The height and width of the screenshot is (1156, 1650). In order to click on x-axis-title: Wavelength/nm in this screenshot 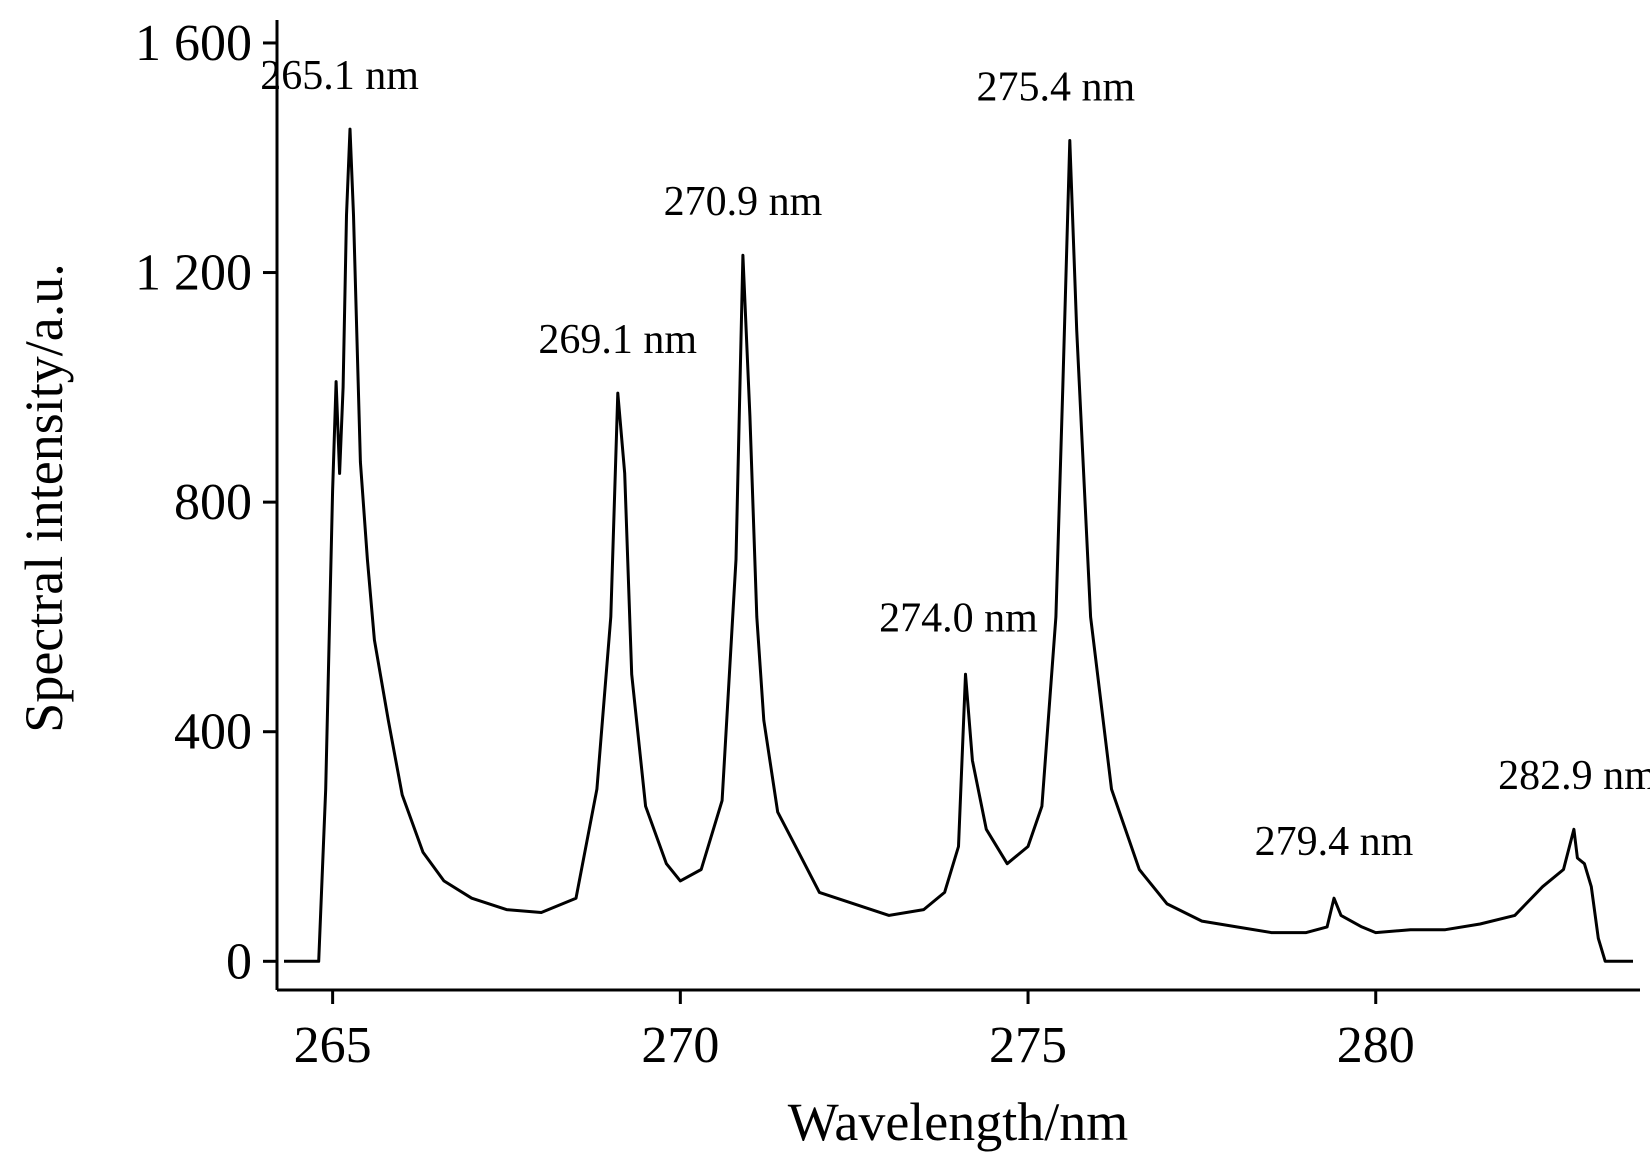, I will do `click(958, 1122)`.